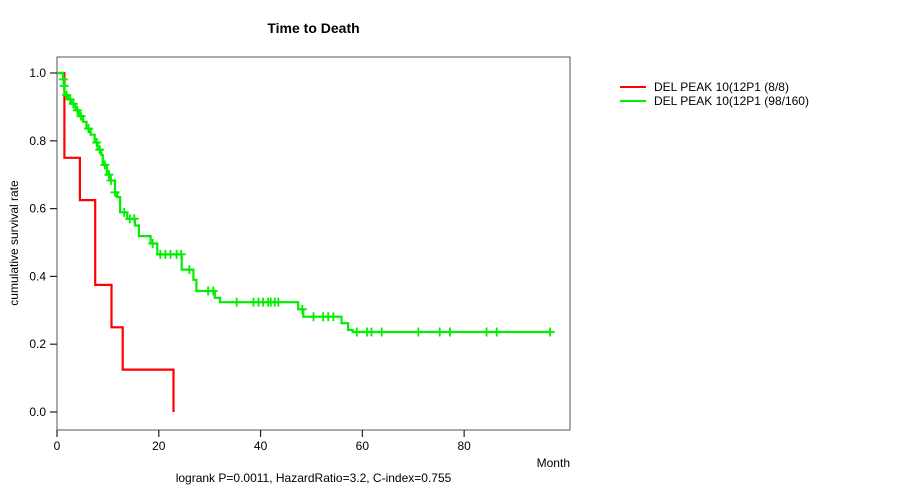 This screenshot has width=900, height=500. What do you see at coordinates (159, 446) in the screenshot?
I see `x-tick-label: 20` at bounding box center [159, 446].